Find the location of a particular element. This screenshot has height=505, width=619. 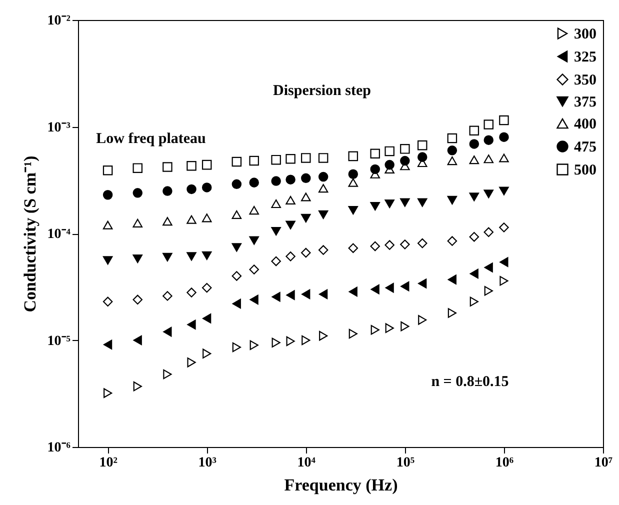

legend-label: 475 is located at coordinates (585, 148).